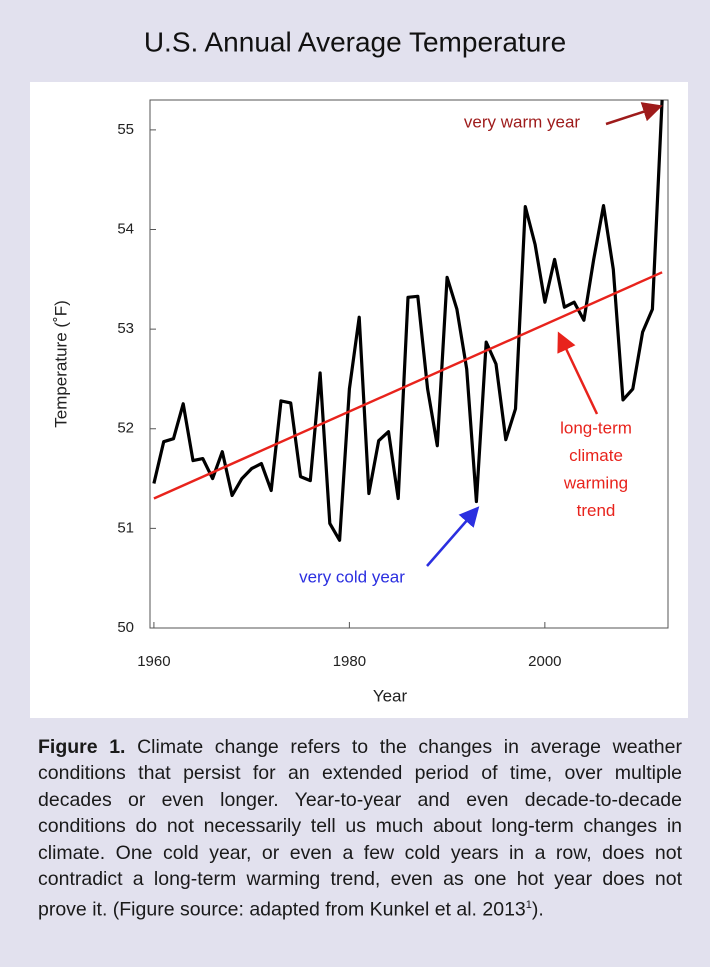 This screenshot has height=967, width=710. Describe the element at coordinates (153, 661) in the screenshot. I see `x-tick-label: 1960` at that location.